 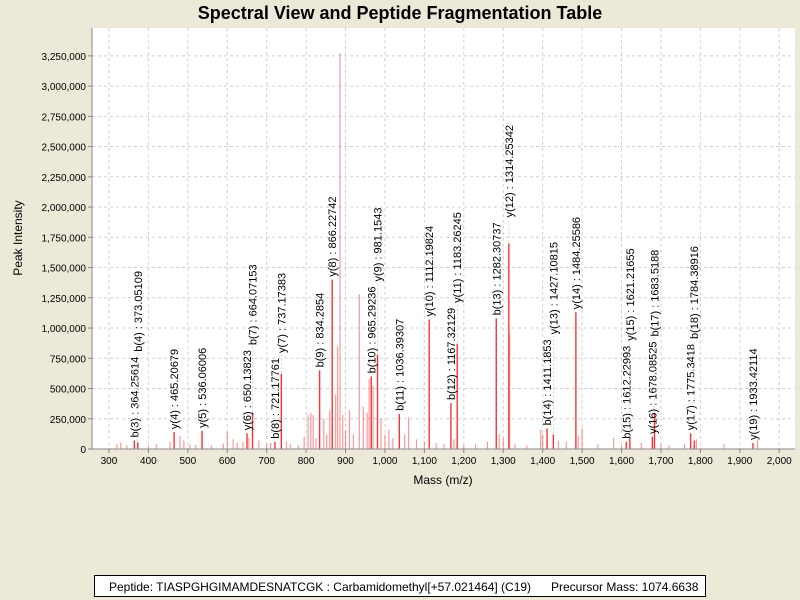 I want to click on x-tick-label: 500, so click(x=187, y=461).